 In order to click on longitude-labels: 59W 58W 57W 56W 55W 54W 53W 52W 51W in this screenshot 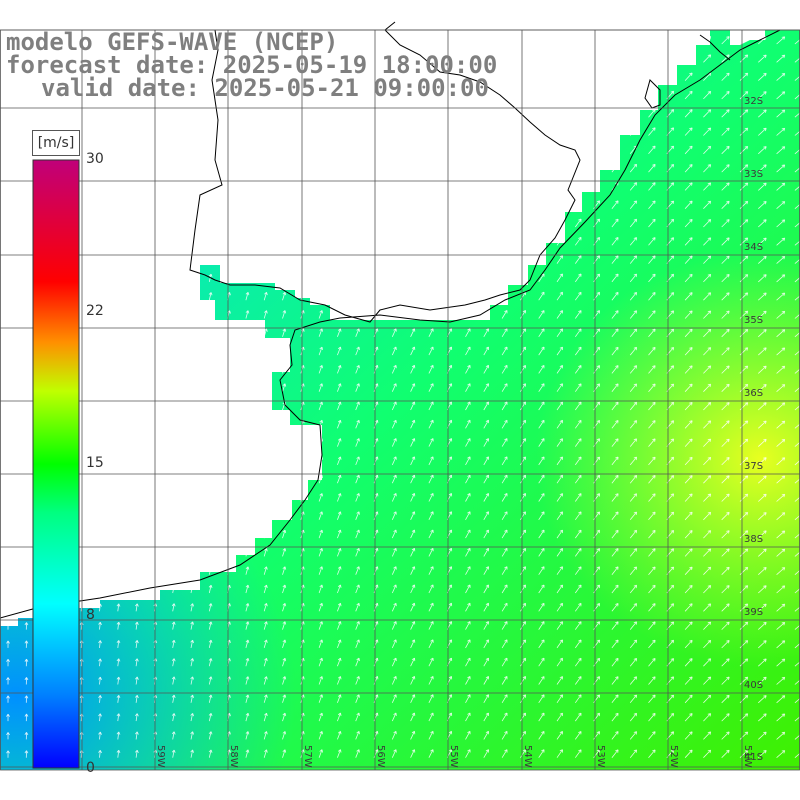, I will do `click(454, 756)`.